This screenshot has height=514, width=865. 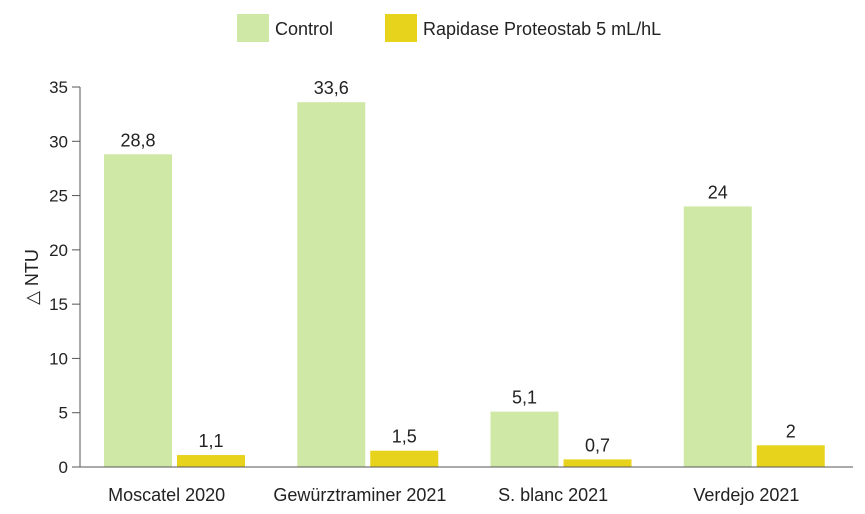 What do you see at coordinates (58, 304) in the screenshot?
I see `y-tick-label: 15` at bounding box center [58, 304].